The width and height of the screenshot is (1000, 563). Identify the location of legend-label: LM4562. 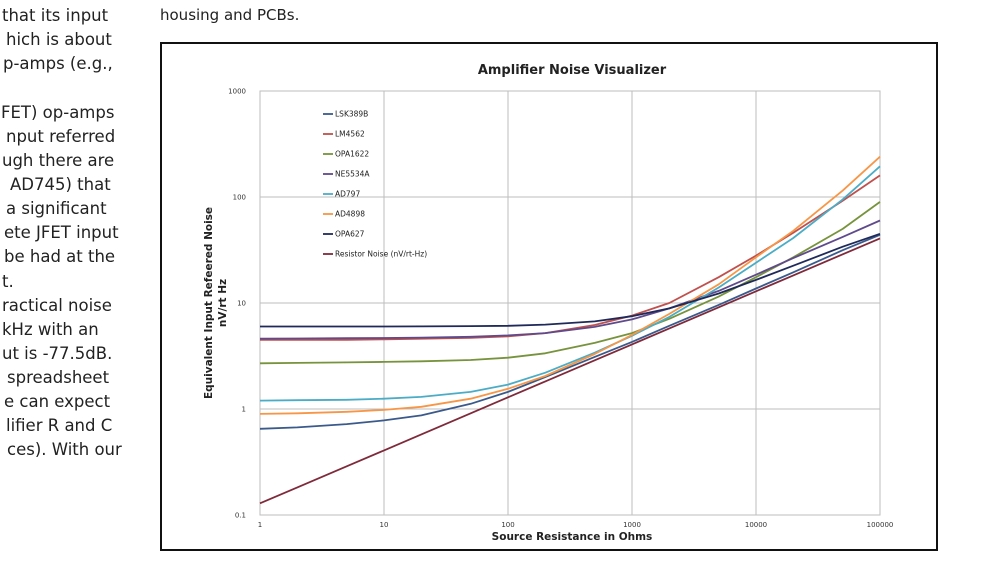
(350, 134).